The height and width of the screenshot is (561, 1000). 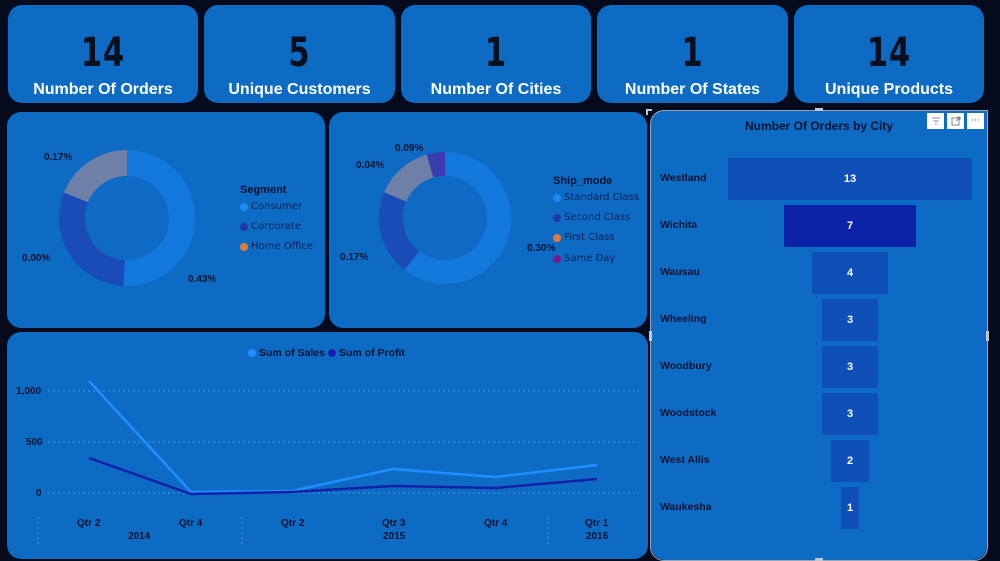 I want to click on legend-item-corporate: Corporate, so click(x=270, y=226).